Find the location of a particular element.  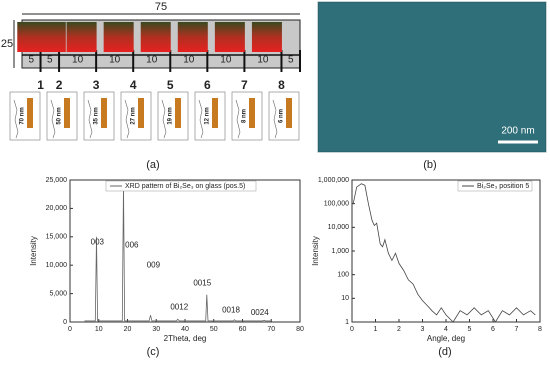

position-label: 6 is located at coordinates (207, 85).